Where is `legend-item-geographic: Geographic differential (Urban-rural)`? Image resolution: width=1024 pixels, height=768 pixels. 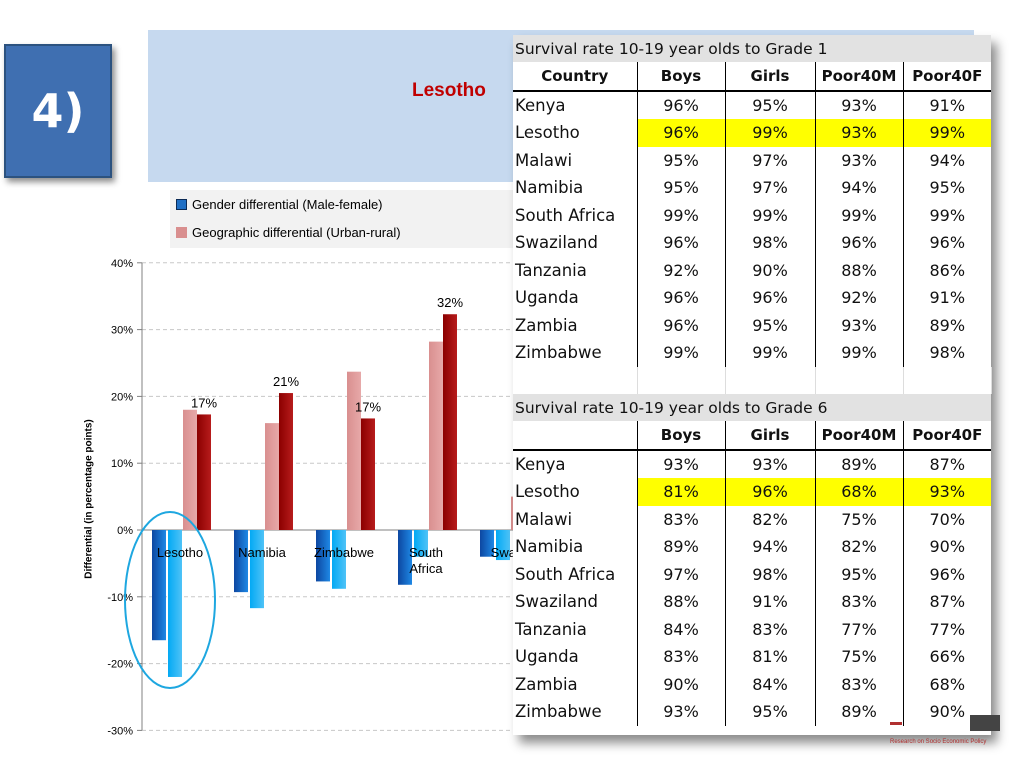
legend-item-geographic: Geographic differential (Urban-rural) is located at coordinates (288, 232).